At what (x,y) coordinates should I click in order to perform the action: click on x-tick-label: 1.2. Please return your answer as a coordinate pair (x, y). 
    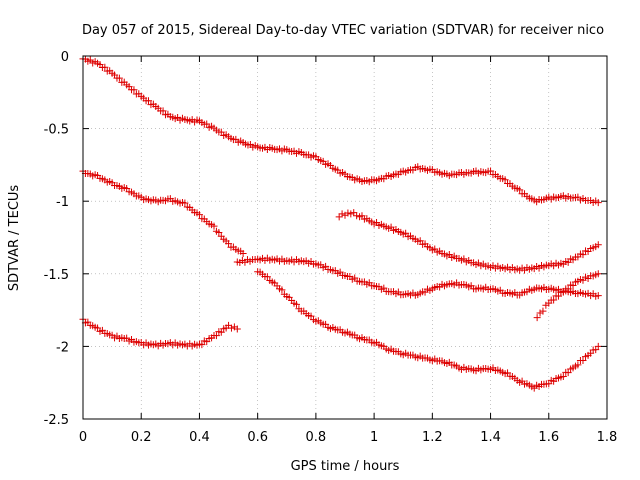
    Looking at the image, I should click on (432, 437).